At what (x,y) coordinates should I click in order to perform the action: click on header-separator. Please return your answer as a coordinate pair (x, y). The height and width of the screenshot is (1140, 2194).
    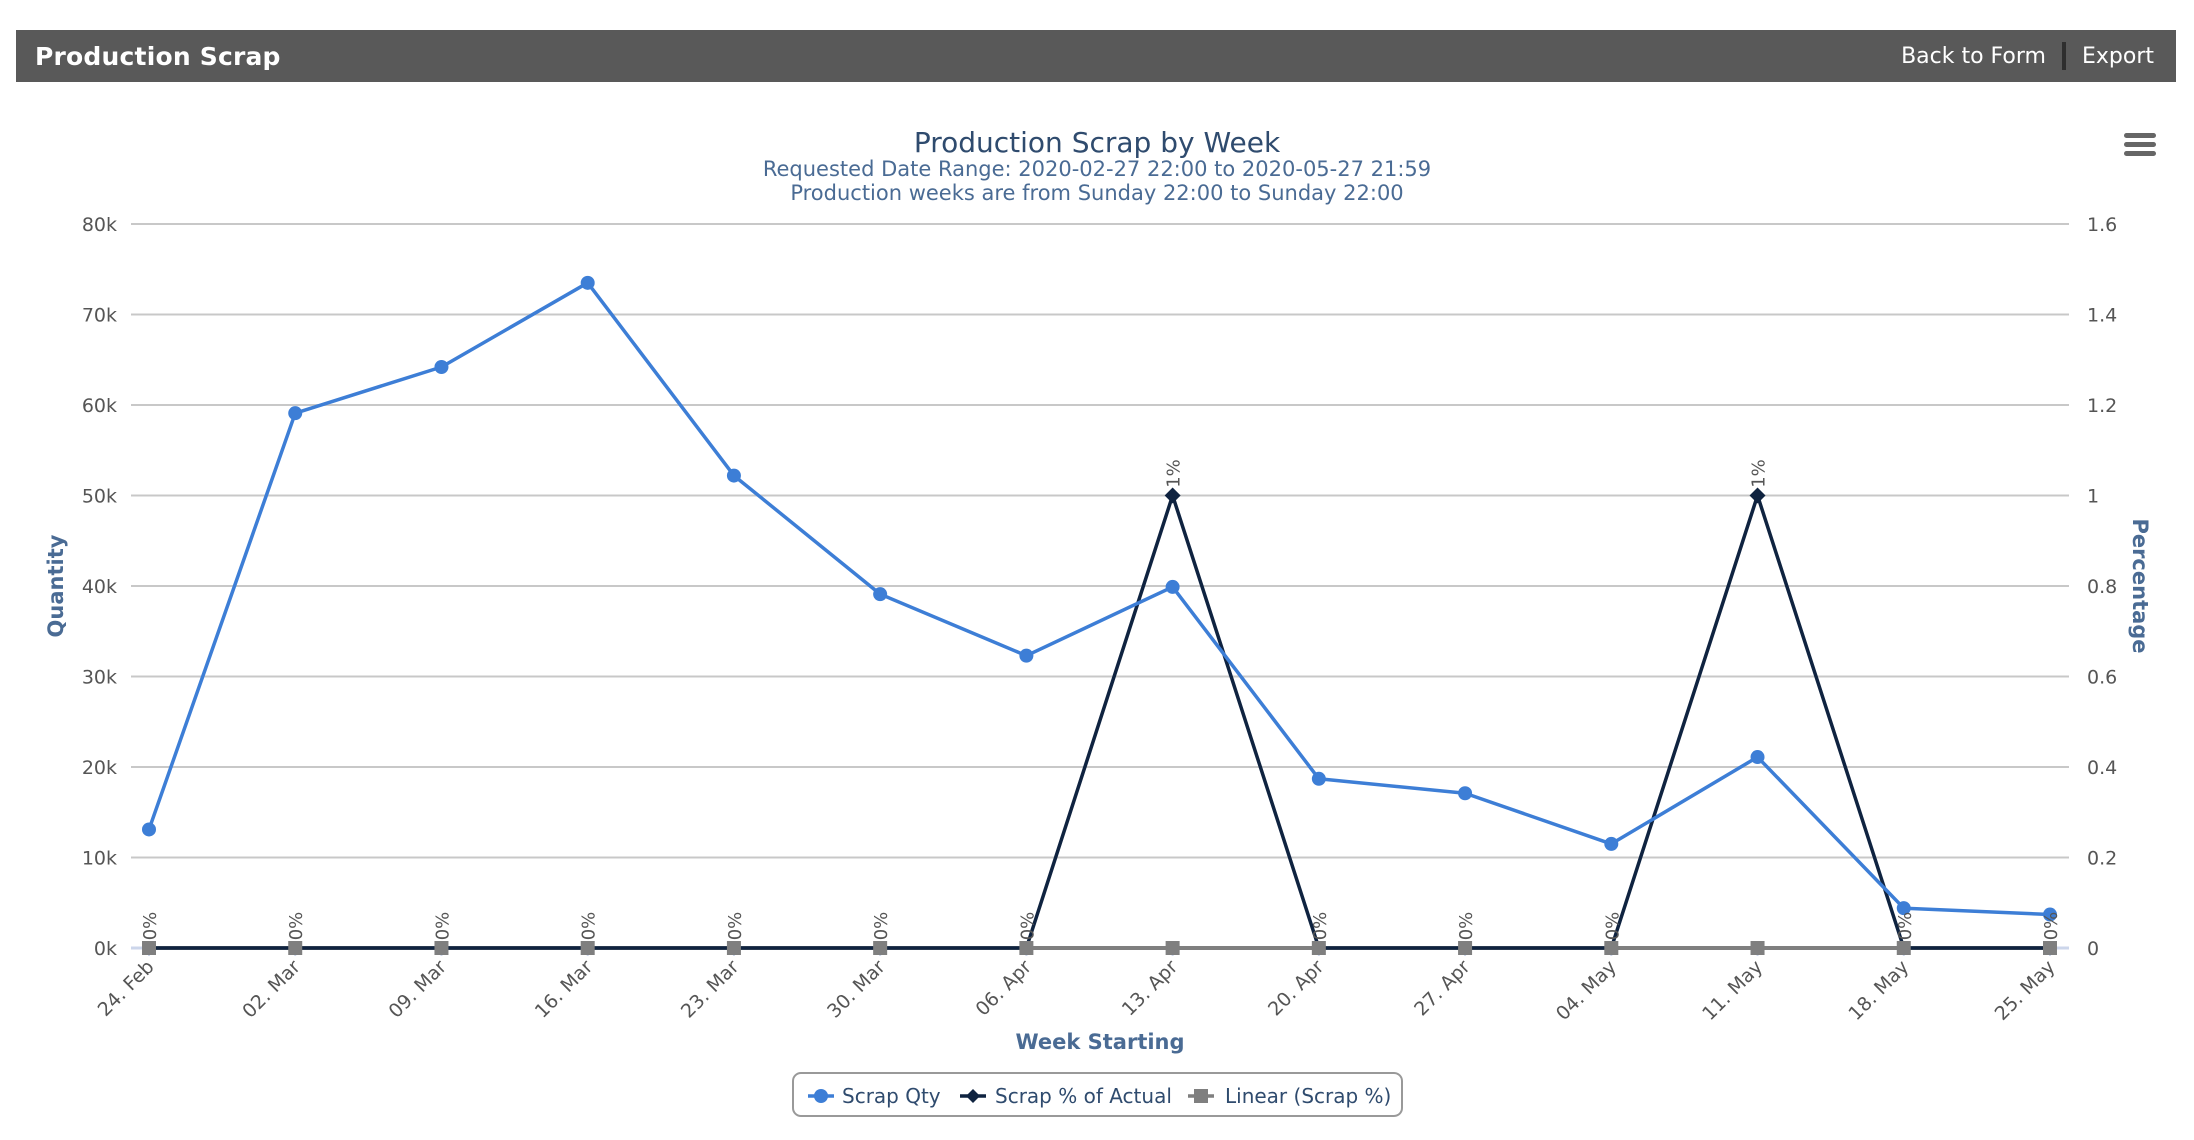
    Looking at the image, I should click on (2063, 56).